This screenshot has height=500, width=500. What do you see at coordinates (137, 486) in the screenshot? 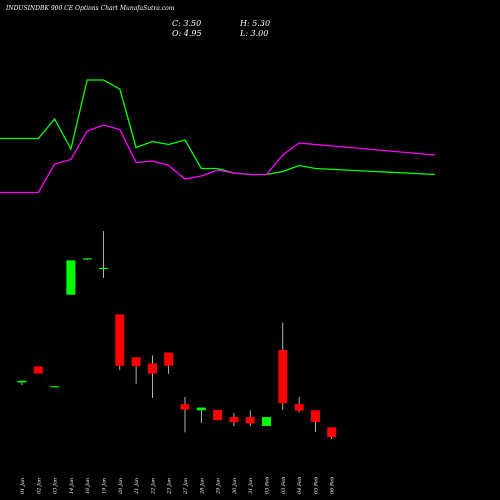
I see `x-tick-label: 21 Jan` at bounding box center [137, 486].